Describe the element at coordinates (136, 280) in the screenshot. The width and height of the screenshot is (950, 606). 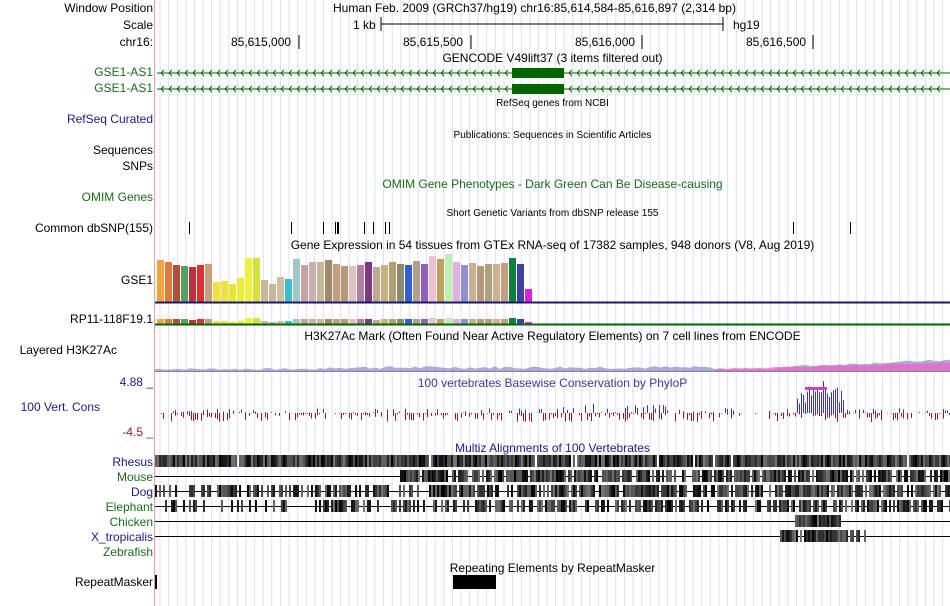
I see `track-label-gtex-gse1: GSE1` at that location.